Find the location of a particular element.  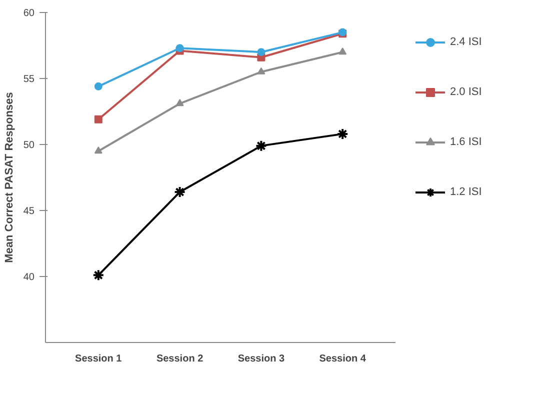

legend-label: 2.0 ISI is located at coordinates (466, 92).